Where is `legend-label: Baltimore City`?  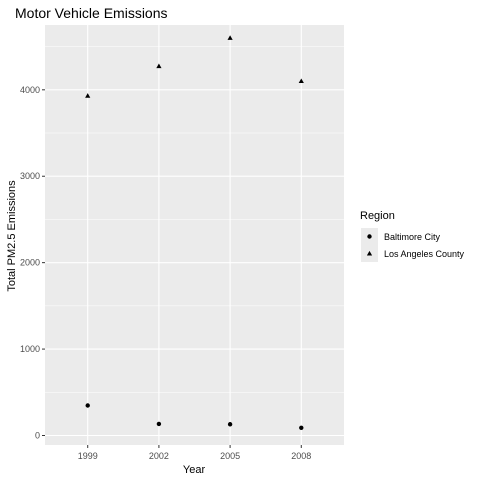 legend-label: Baltimore City is located at coordinates (412, 237).